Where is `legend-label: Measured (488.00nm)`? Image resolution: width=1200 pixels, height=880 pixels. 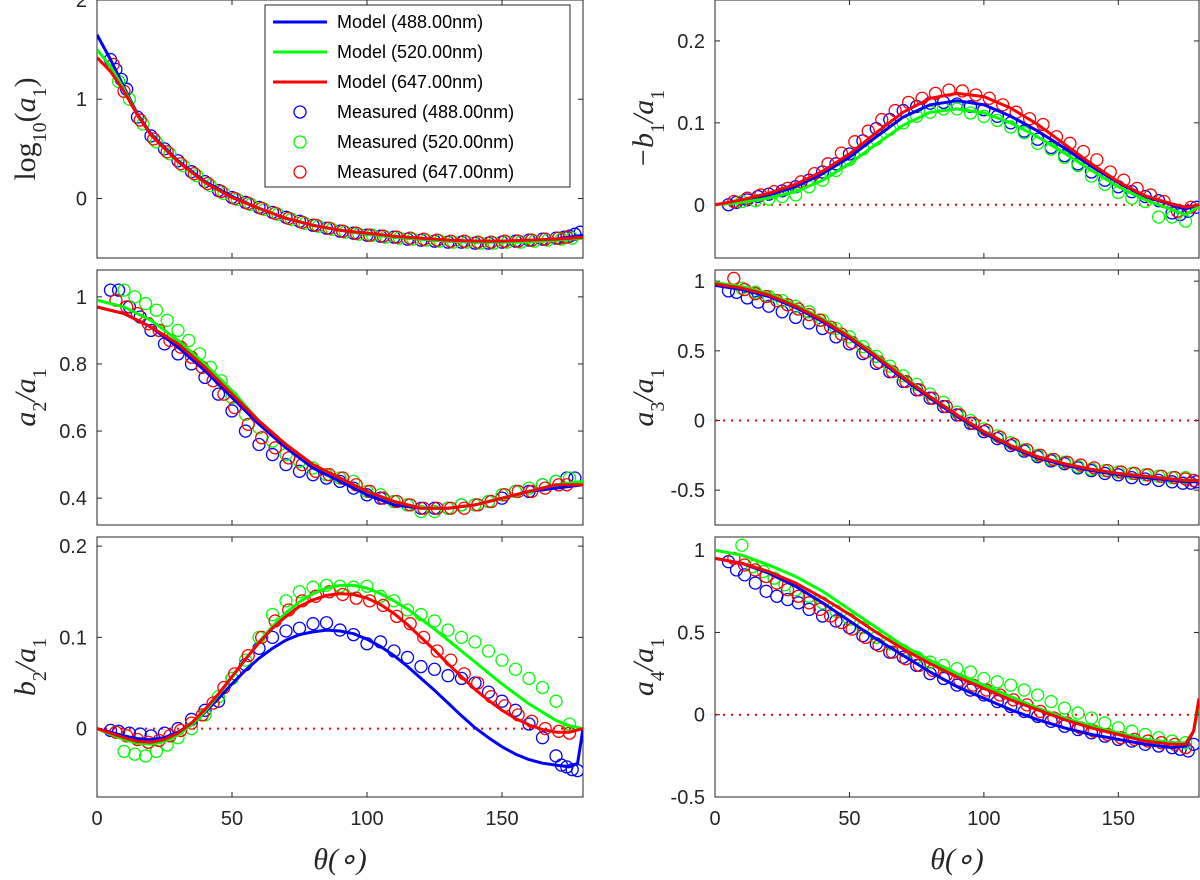
legend-label: Measured (488.00nm) is located at coordinates (425, 112).